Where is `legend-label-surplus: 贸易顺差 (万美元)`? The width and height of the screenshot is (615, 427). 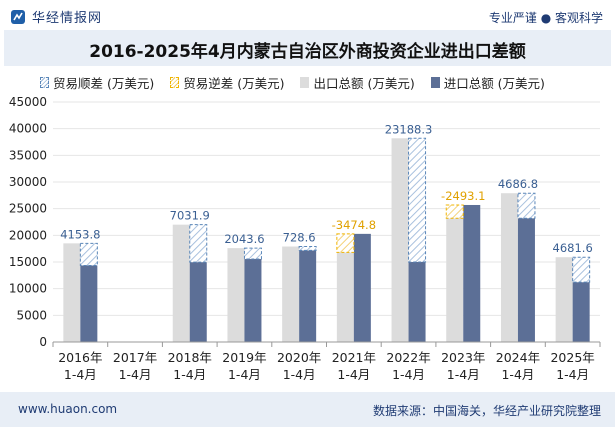 legend-label-surplus: 贸易顺差 (万美元) is located at coordinates (104, 83).